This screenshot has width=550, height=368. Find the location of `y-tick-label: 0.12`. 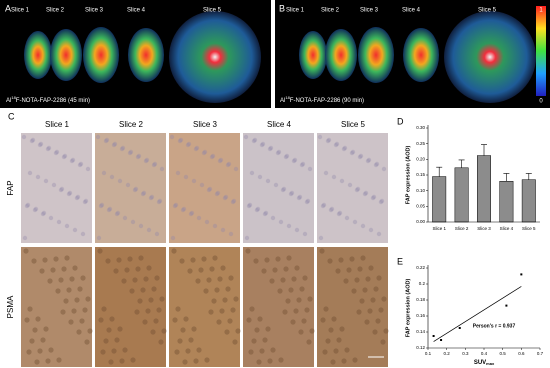

y-tick-label: 0.12 is located at coordinates (420, 347).